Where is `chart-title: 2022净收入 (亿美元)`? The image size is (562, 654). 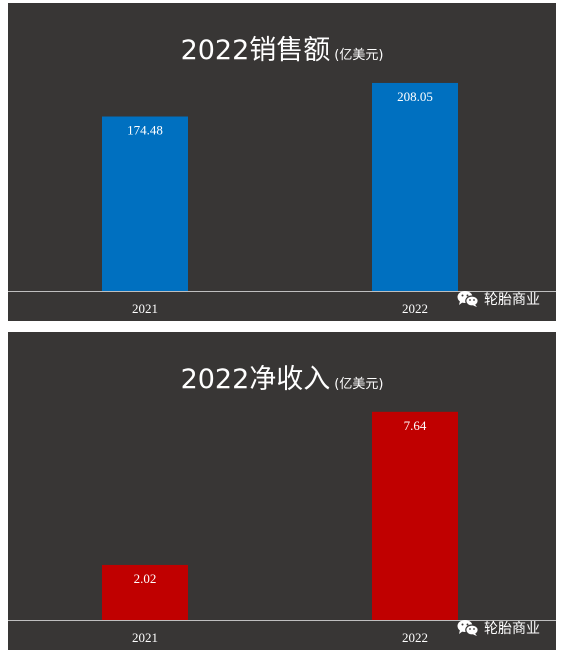 chart-title: 2022净收入 (亿美元) is located at coordinates (282, 376).